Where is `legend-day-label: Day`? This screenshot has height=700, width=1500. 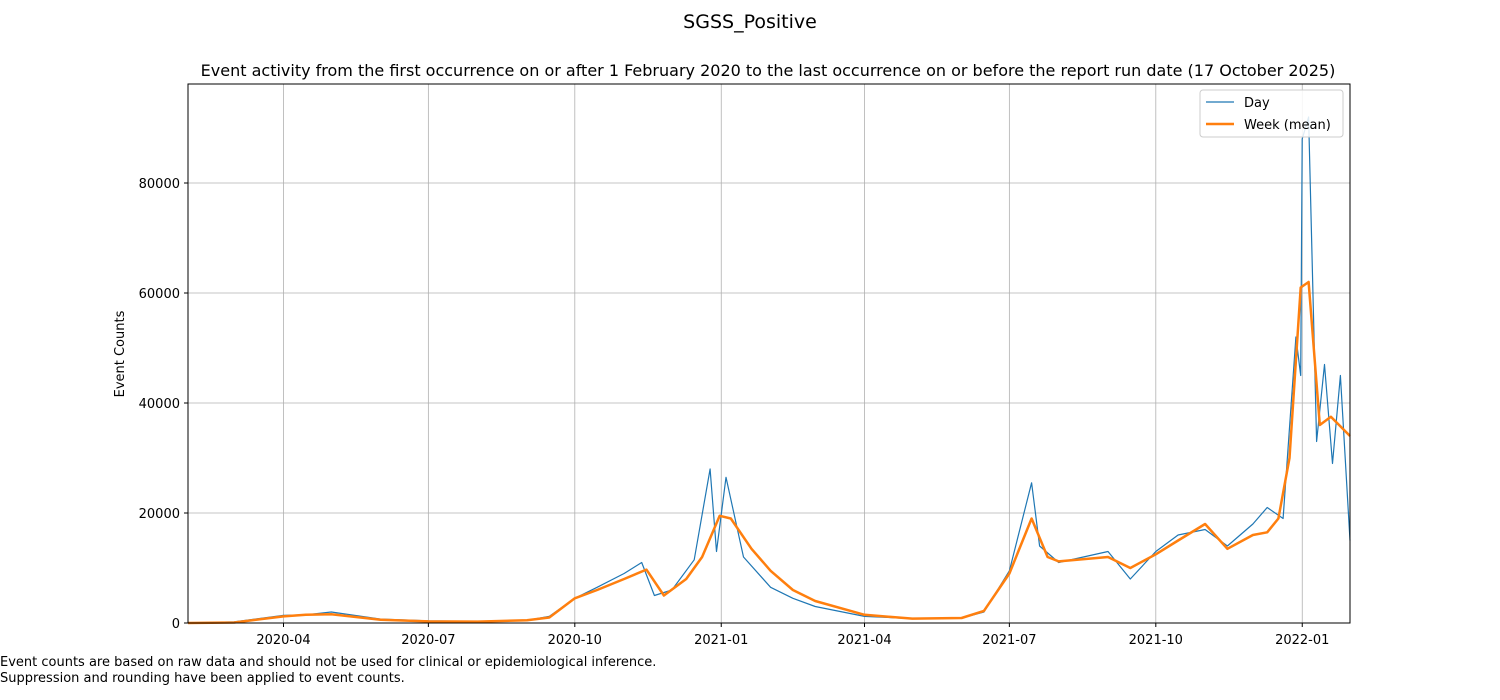
legend-day-label: Day is located at coordinates (1257, 103).